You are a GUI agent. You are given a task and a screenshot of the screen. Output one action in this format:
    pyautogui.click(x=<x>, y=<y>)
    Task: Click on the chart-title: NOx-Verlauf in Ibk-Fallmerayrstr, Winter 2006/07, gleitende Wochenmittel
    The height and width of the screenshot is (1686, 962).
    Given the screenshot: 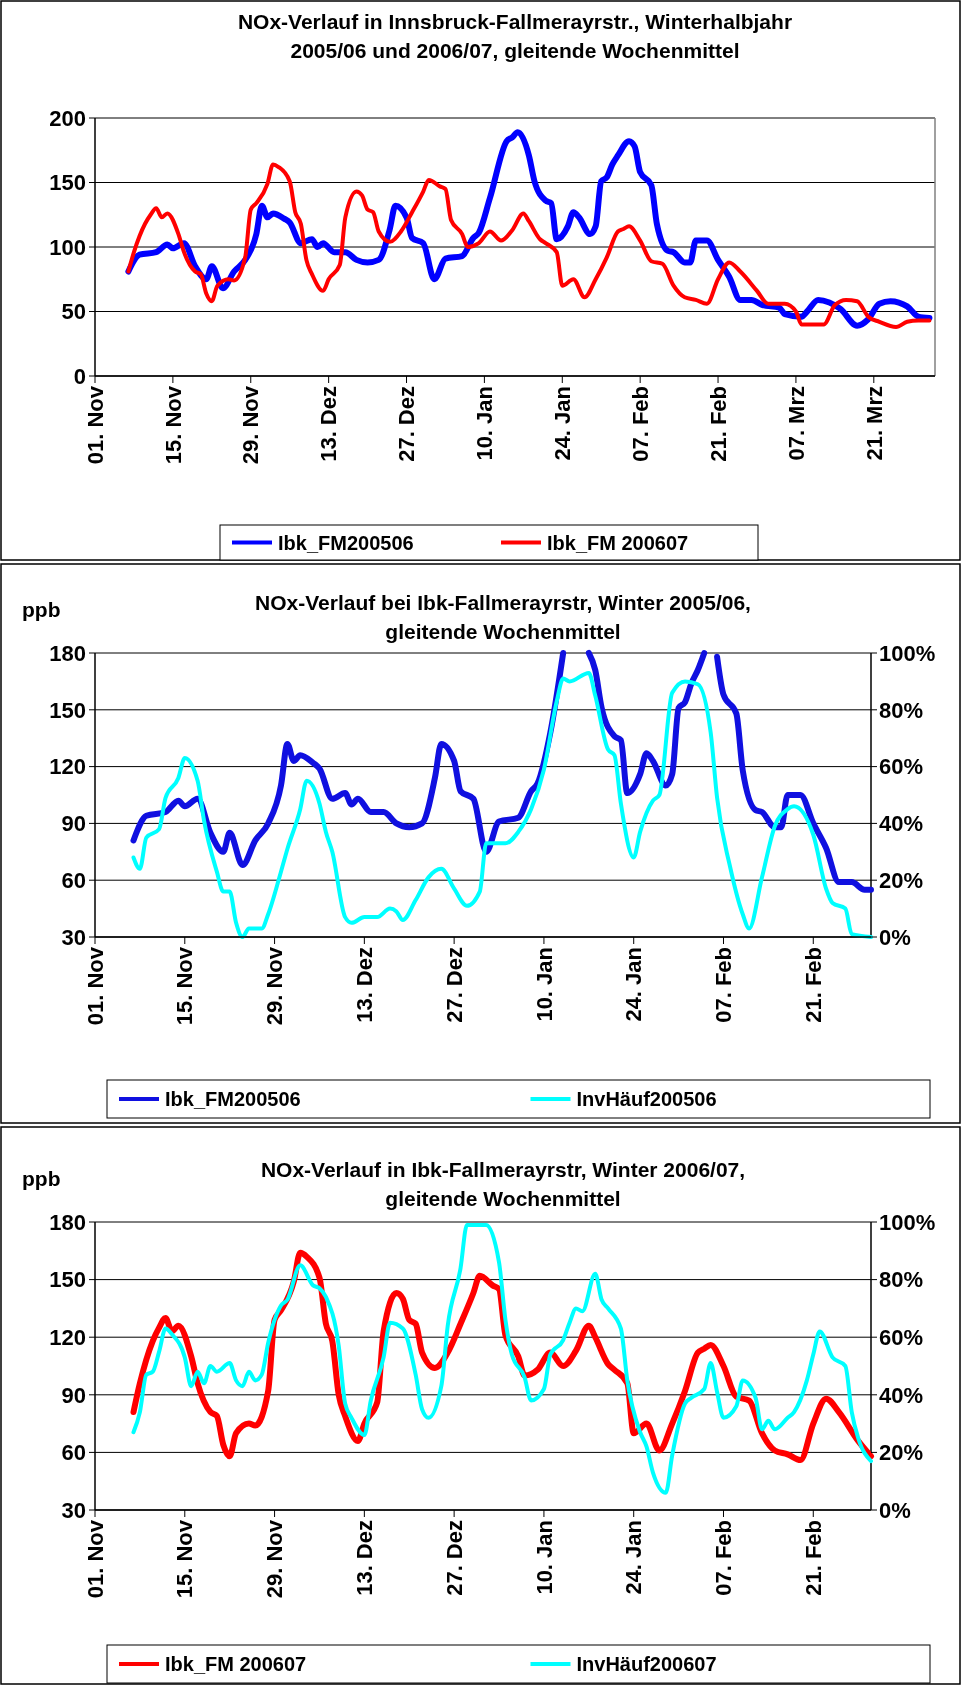 What is the action you would take?
    pyautogui.click(x=503, y=1184)
    